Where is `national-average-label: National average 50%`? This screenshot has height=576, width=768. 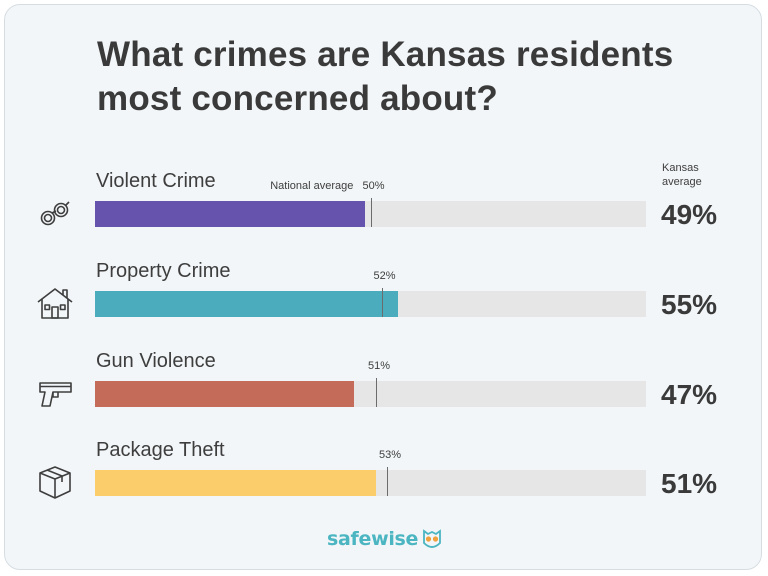 national-average-label: National average 50% is located at coordinates (327, 186).